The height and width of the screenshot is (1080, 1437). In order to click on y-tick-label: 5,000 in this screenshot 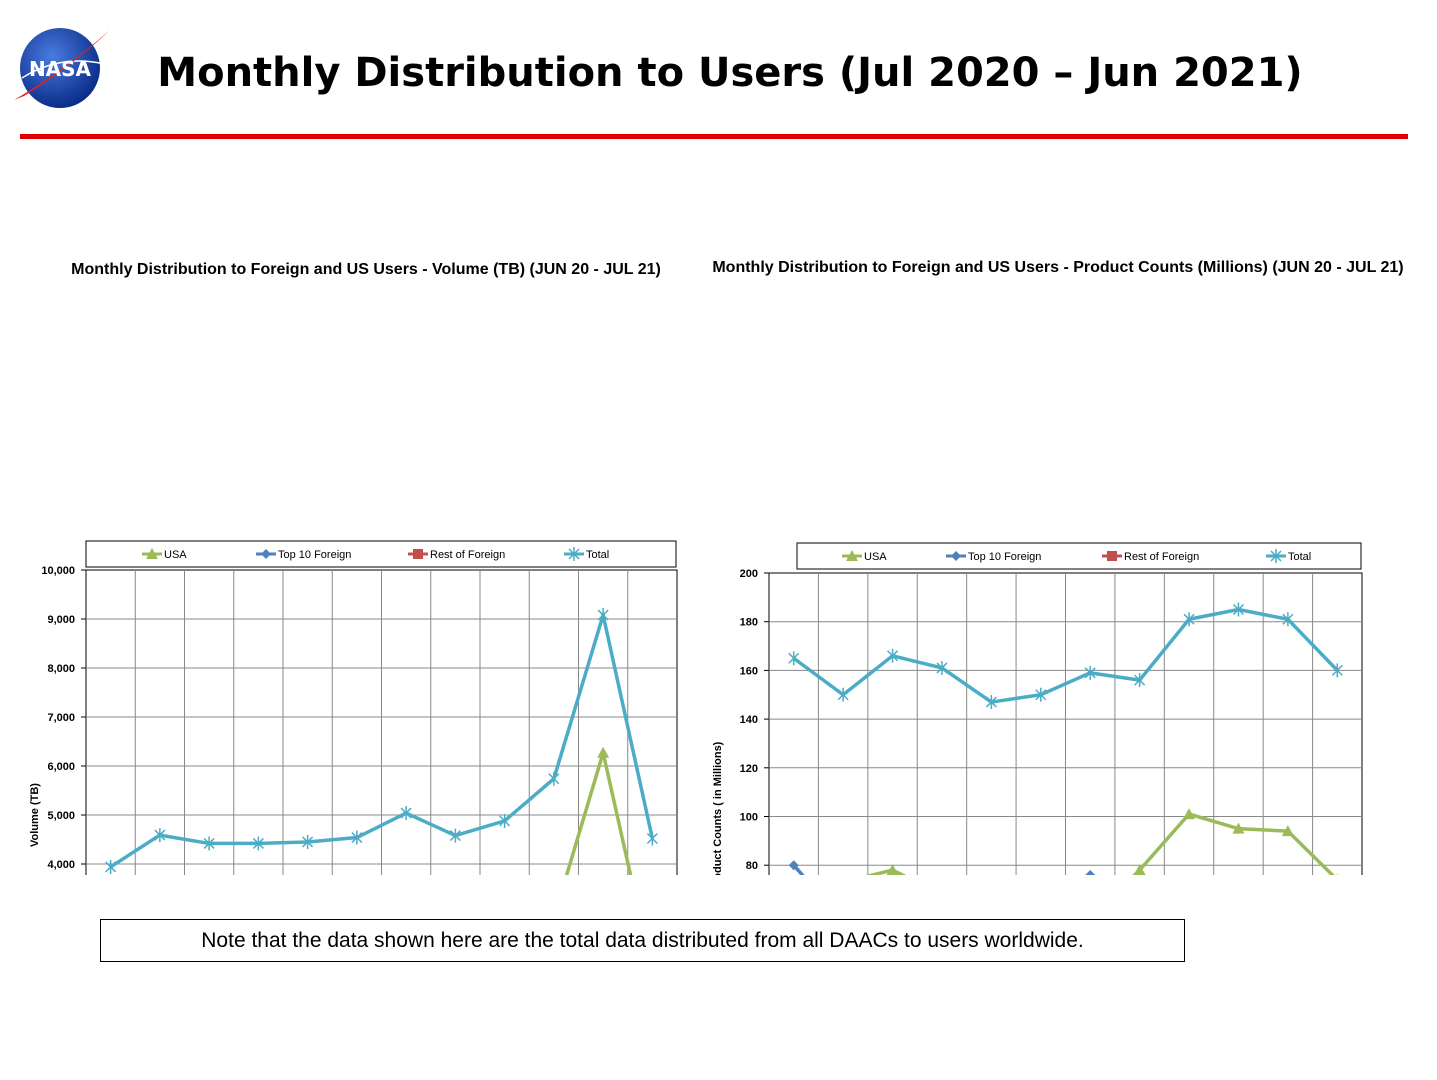, I will do `click(61, 816)`.